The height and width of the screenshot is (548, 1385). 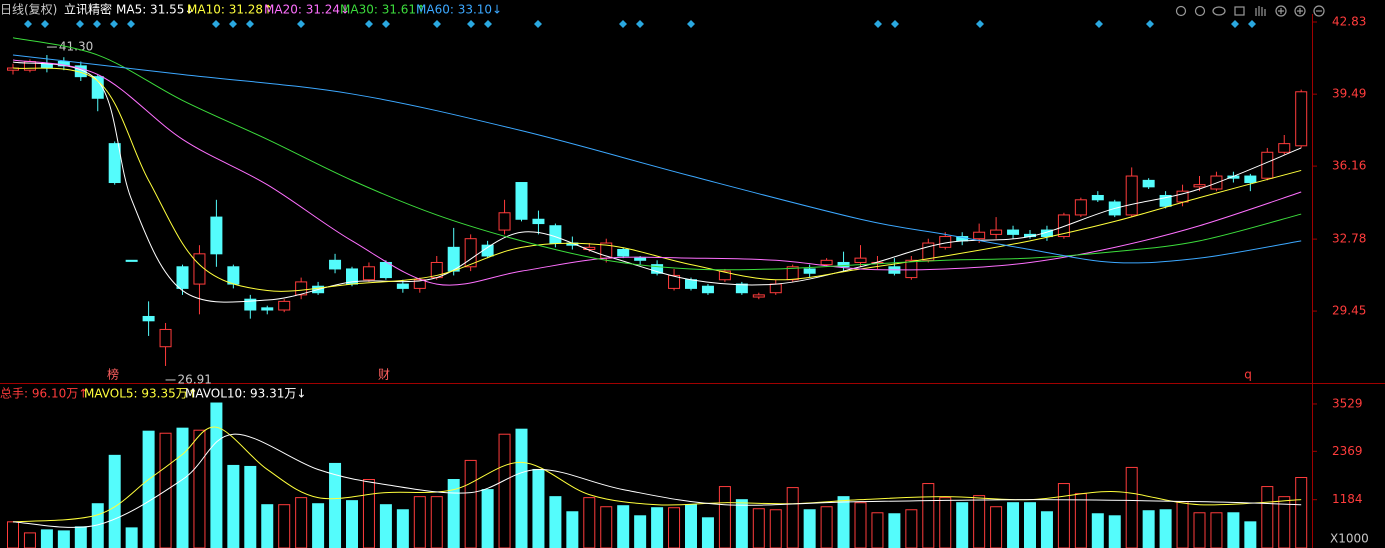 What do you see at coordinates (1260, 11) in the screenshot?
I see `hand-icon` at bounding box center [1260, 11].